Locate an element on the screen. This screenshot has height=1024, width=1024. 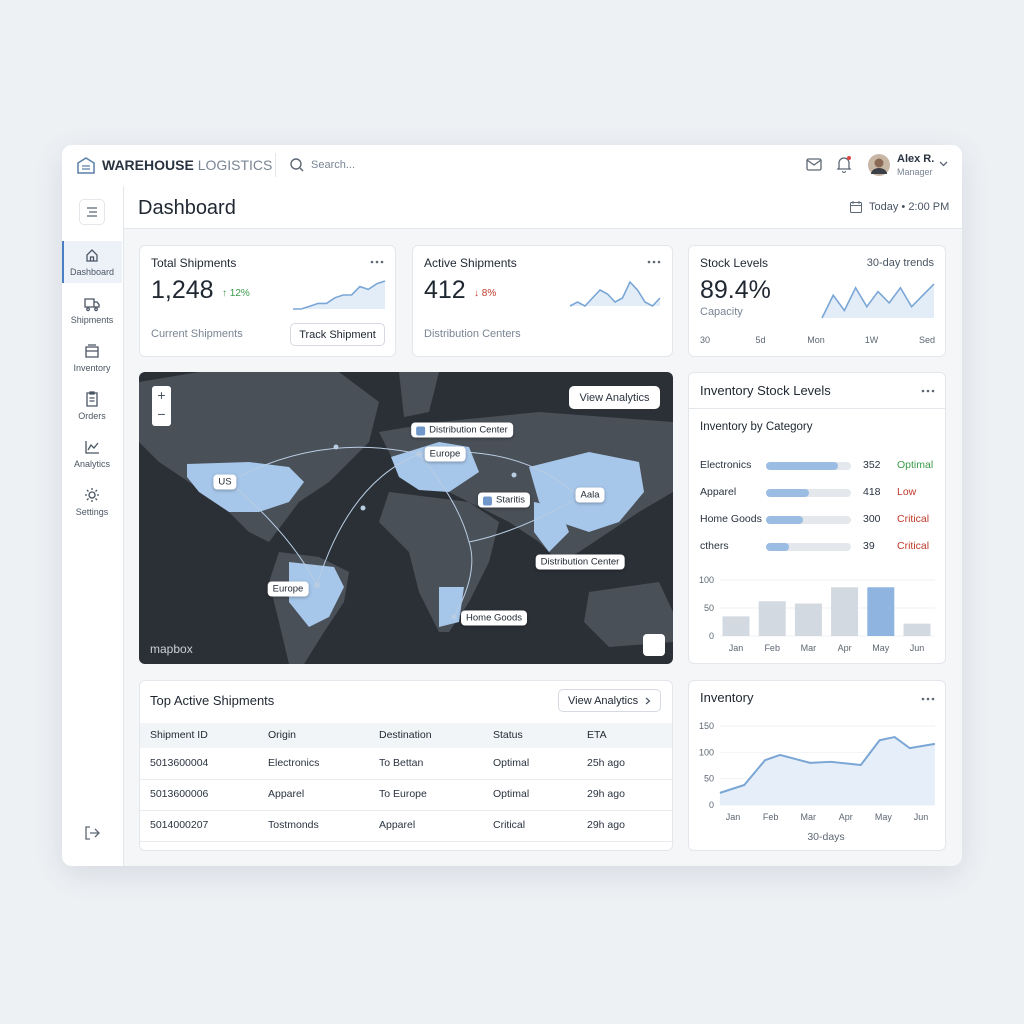
zoom-out: − is located at coordinates (161, 414).